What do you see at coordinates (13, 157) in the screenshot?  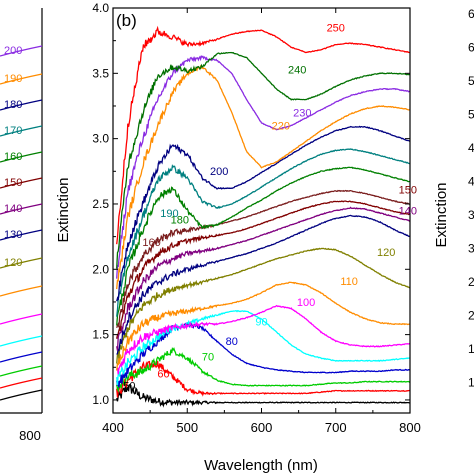 I see `left-curve-label: 160` at bounding box center [13, 157].